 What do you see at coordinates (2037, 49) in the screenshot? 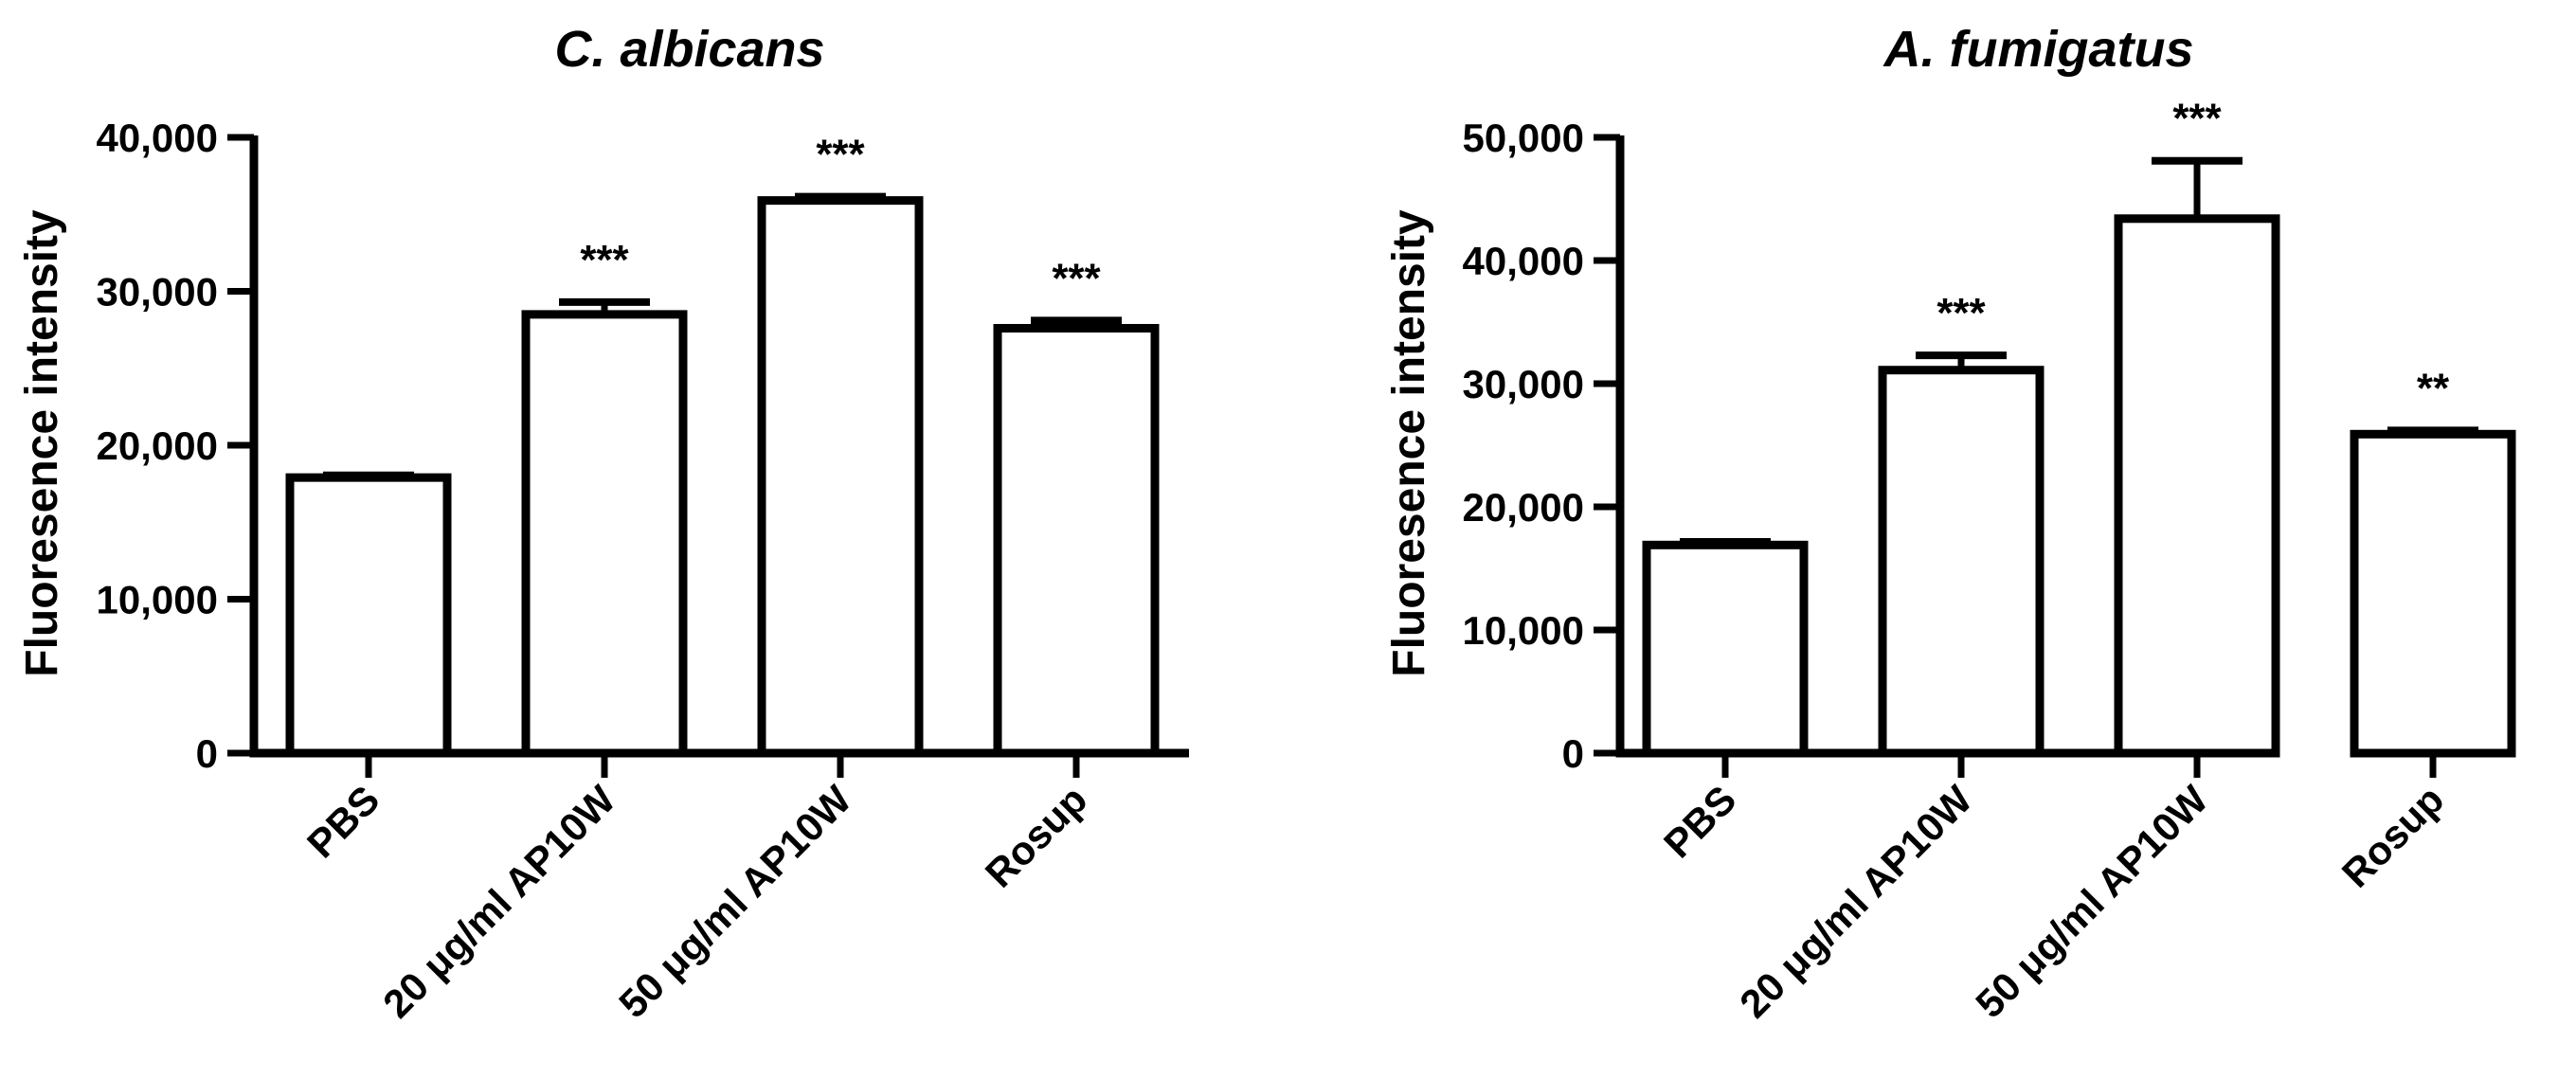
I see `chart-title: A. fumigatus` at bounding box center [2037, 49].